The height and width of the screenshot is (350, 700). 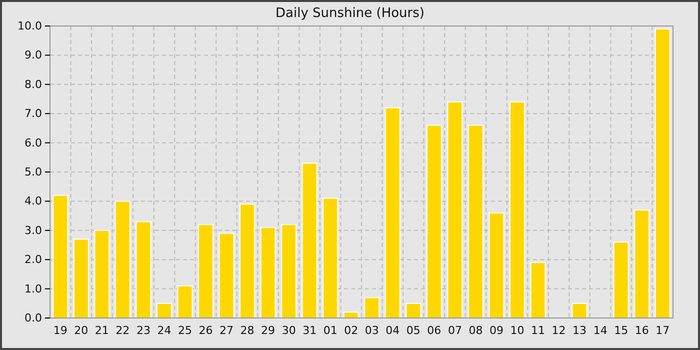 What do you see at coordinates (33, 201) in the screenshot?
I see `y-tick-label: 4.0` at bounding box center [33, 201].